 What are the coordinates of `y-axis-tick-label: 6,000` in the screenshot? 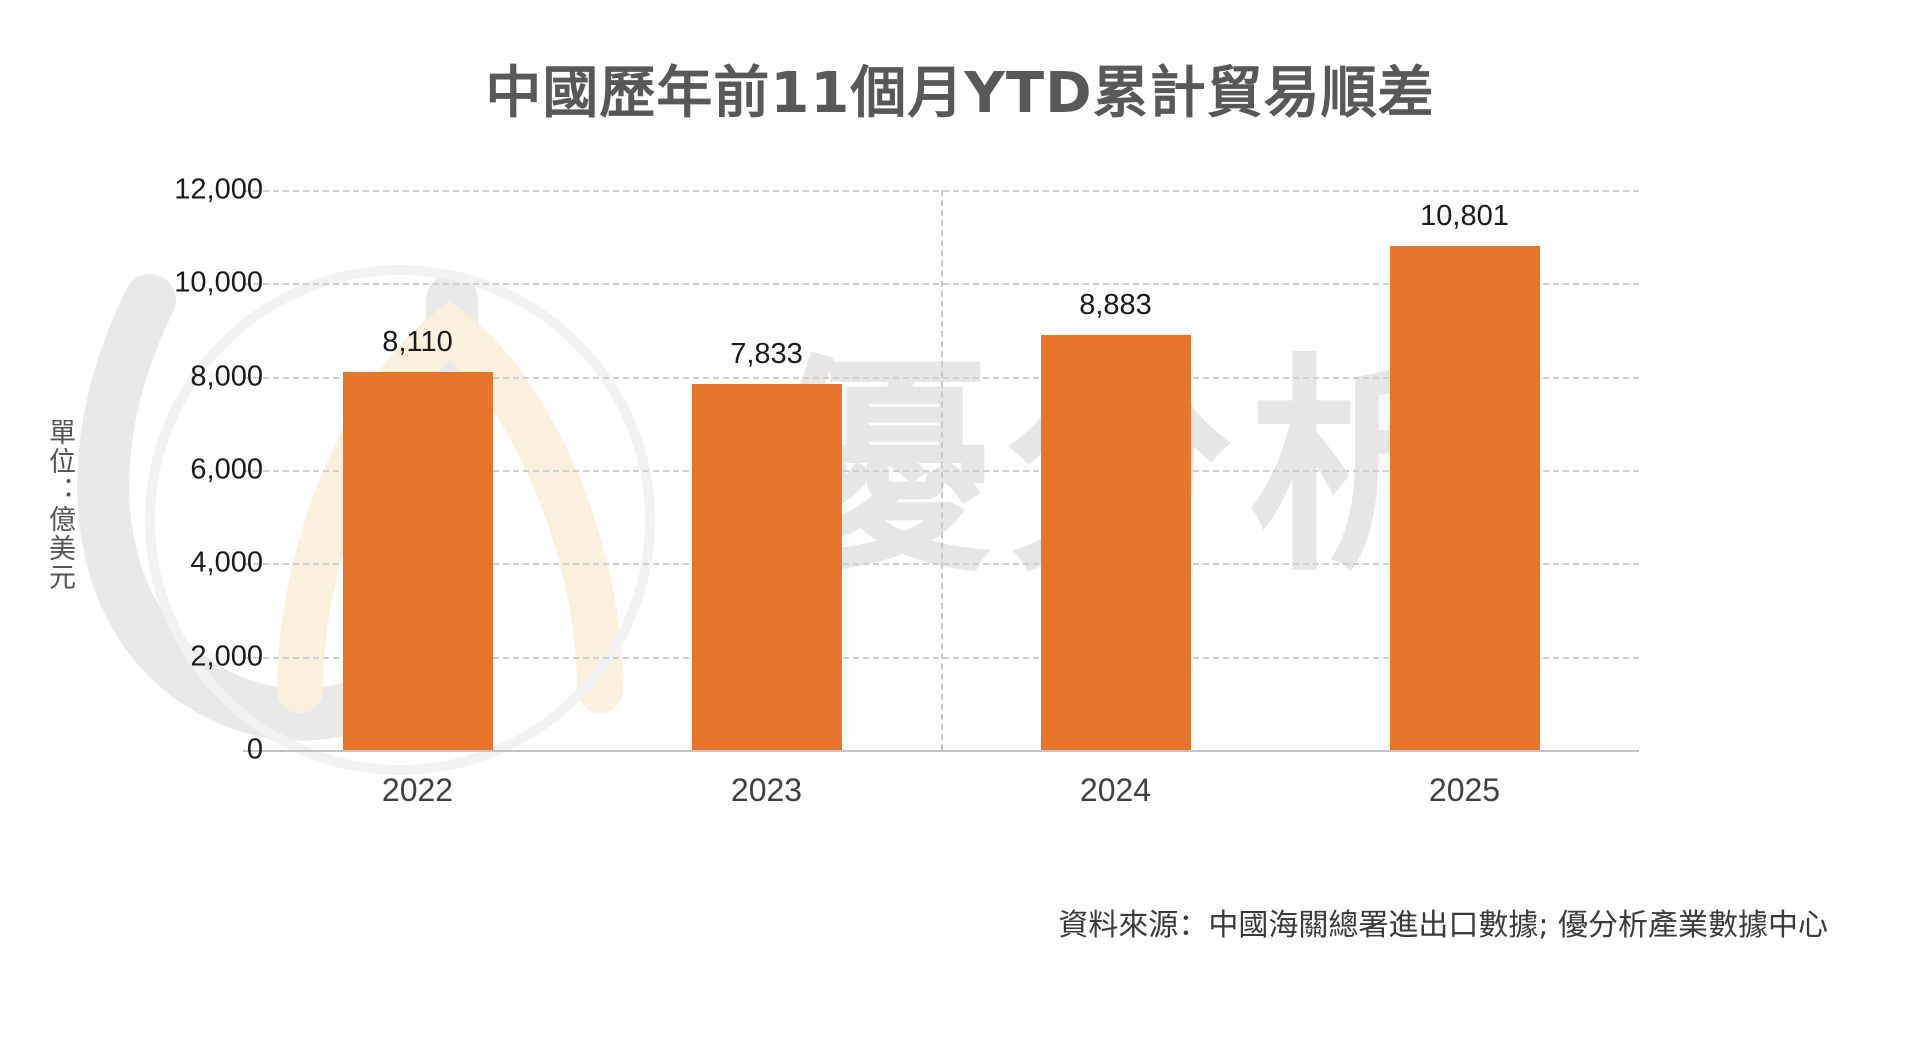 It's located at (226, 469).